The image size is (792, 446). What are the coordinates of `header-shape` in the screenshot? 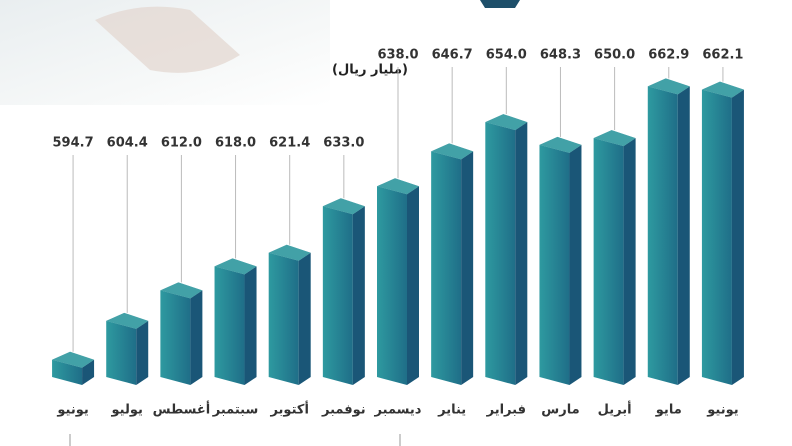 It's located at (500, 4).